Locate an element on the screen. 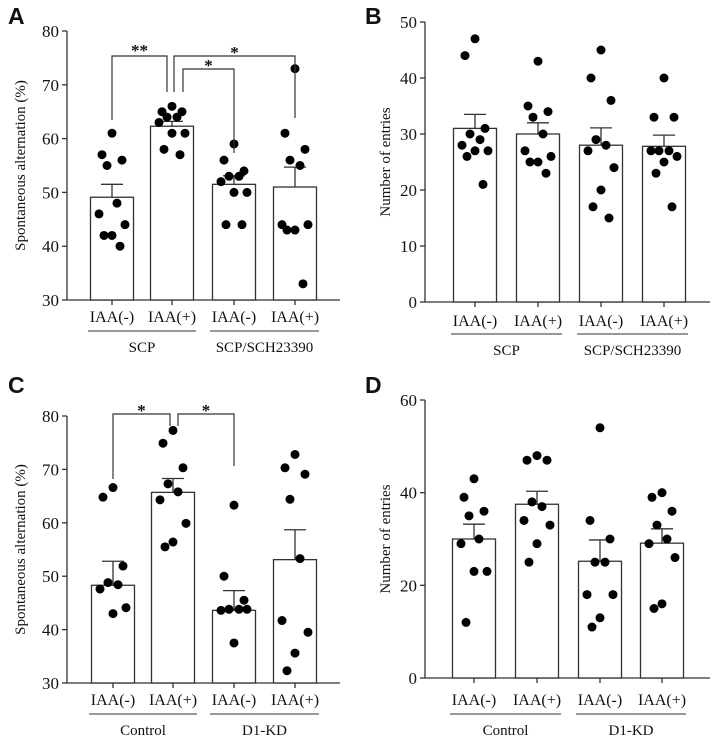 The image size is (714, 738). panel-letter: A is located at coordinates (16, 16).